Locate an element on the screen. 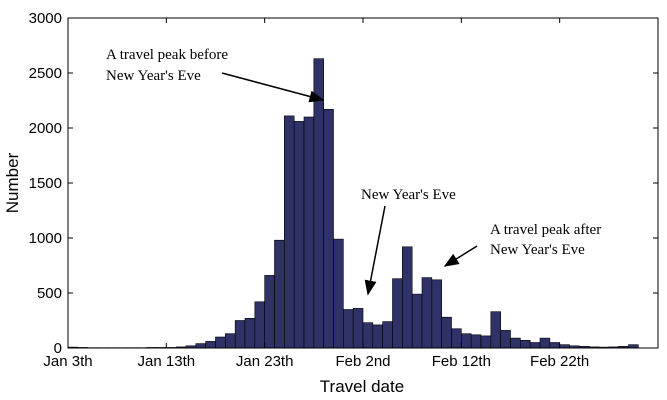  annotation-peak-before-line1: A travel peak before is located at coordinates (167, 55).